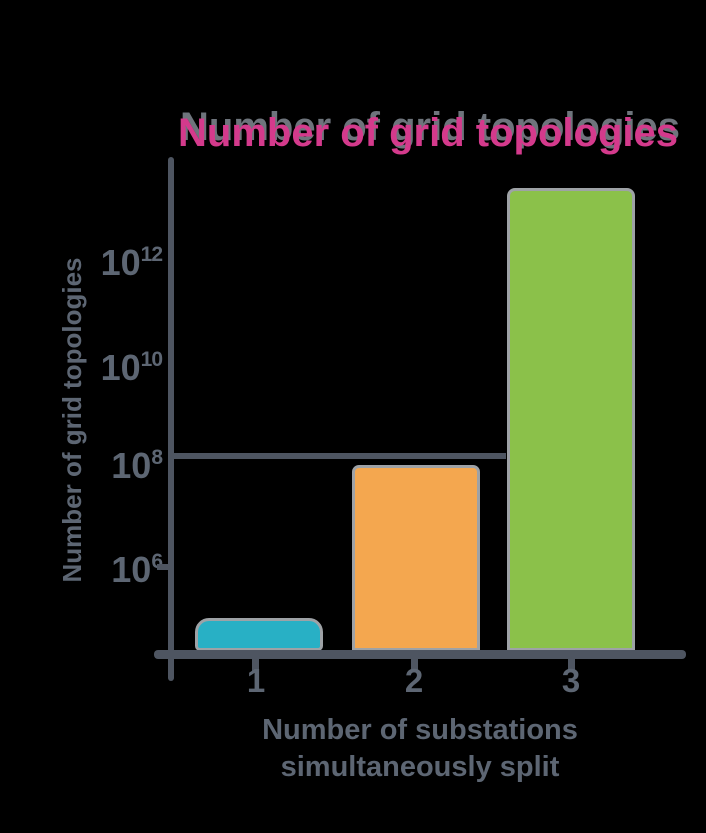  I want to click on y-tick-label-1e10: 1010, so click(102, 367).